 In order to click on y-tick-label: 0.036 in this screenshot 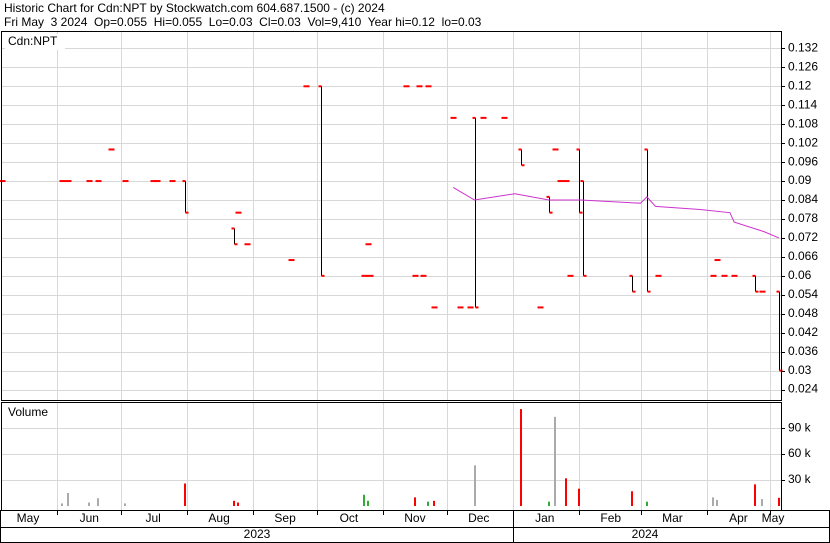, I will do `click(803, 351)`.